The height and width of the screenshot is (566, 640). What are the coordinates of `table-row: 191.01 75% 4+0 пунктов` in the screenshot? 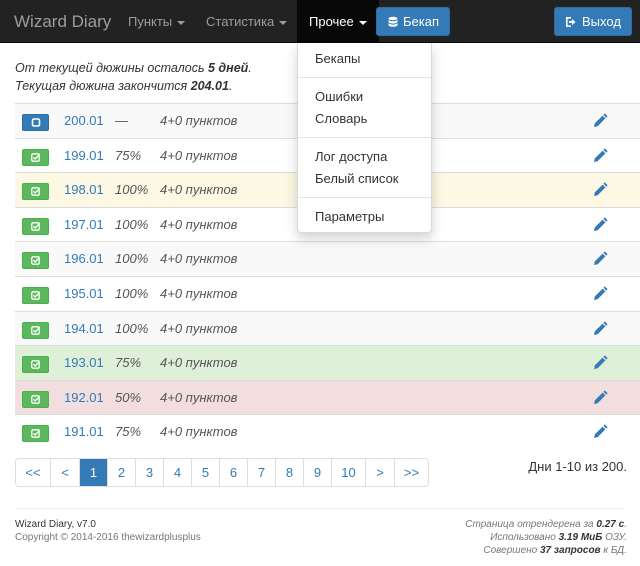 It's located at (327, 431).